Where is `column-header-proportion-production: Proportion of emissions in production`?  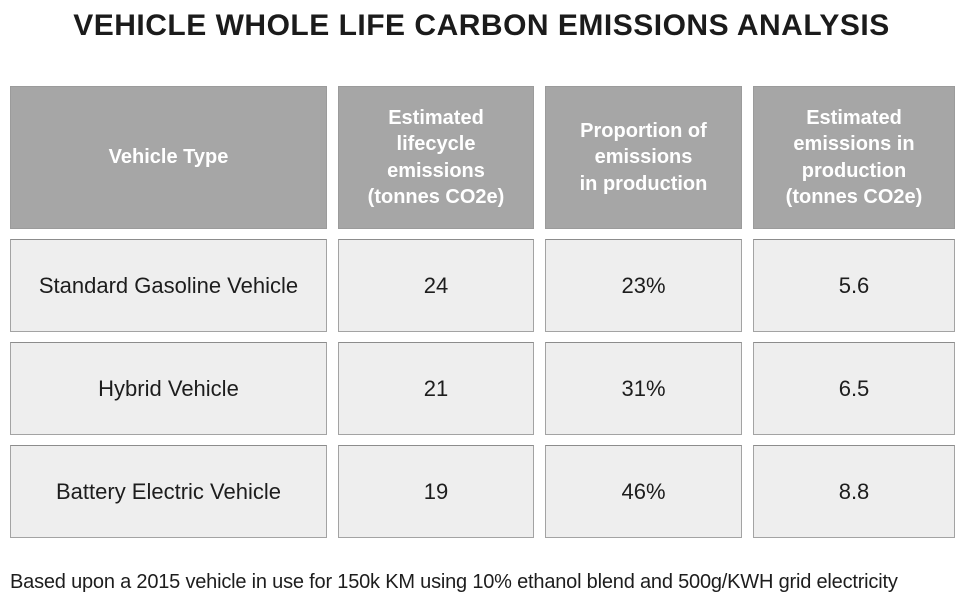
column-header-proportion-production: Proportion of emissions in production is located at coordinates (643, 157).